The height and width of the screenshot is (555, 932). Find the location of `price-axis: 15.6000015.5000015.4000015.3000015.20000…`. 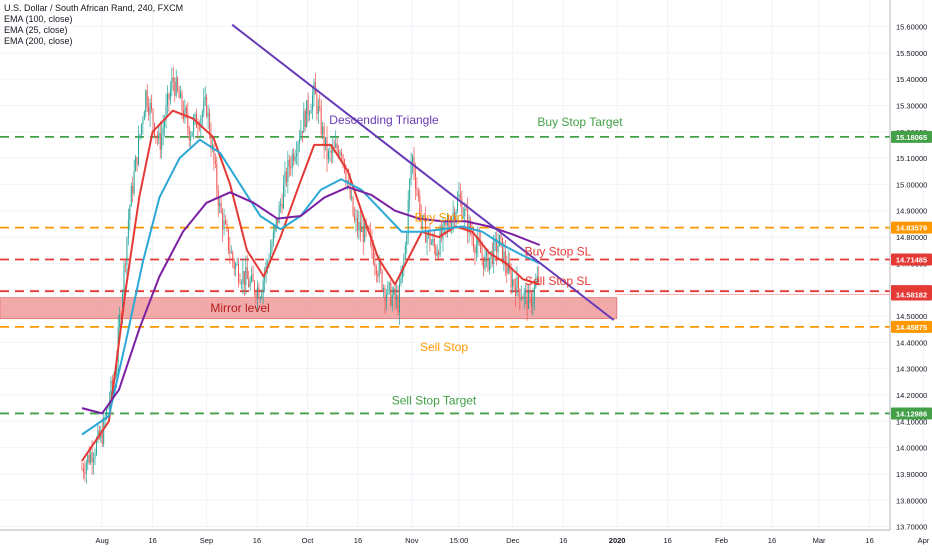

price-axis: 15.6000015.5000015.4000015.3000015.20000… is located at coordinates (910, 266).